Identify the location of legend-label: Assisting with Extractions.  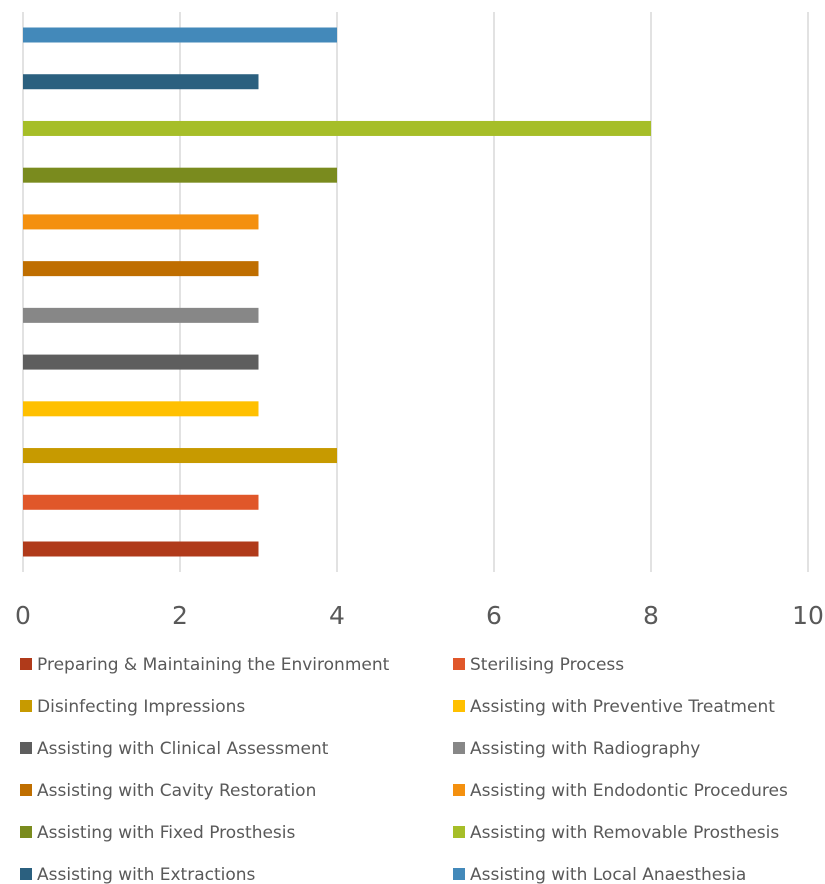
(146, 874).